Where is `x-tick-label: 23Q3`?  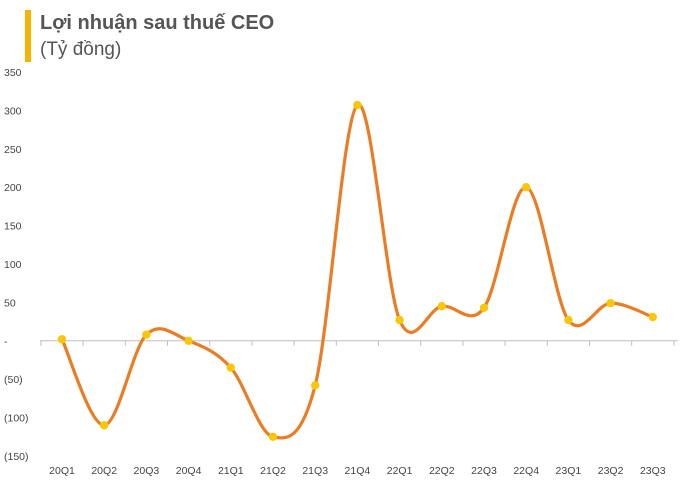 x-tick-label: 23Q3 is located at coordinates (653, 471).